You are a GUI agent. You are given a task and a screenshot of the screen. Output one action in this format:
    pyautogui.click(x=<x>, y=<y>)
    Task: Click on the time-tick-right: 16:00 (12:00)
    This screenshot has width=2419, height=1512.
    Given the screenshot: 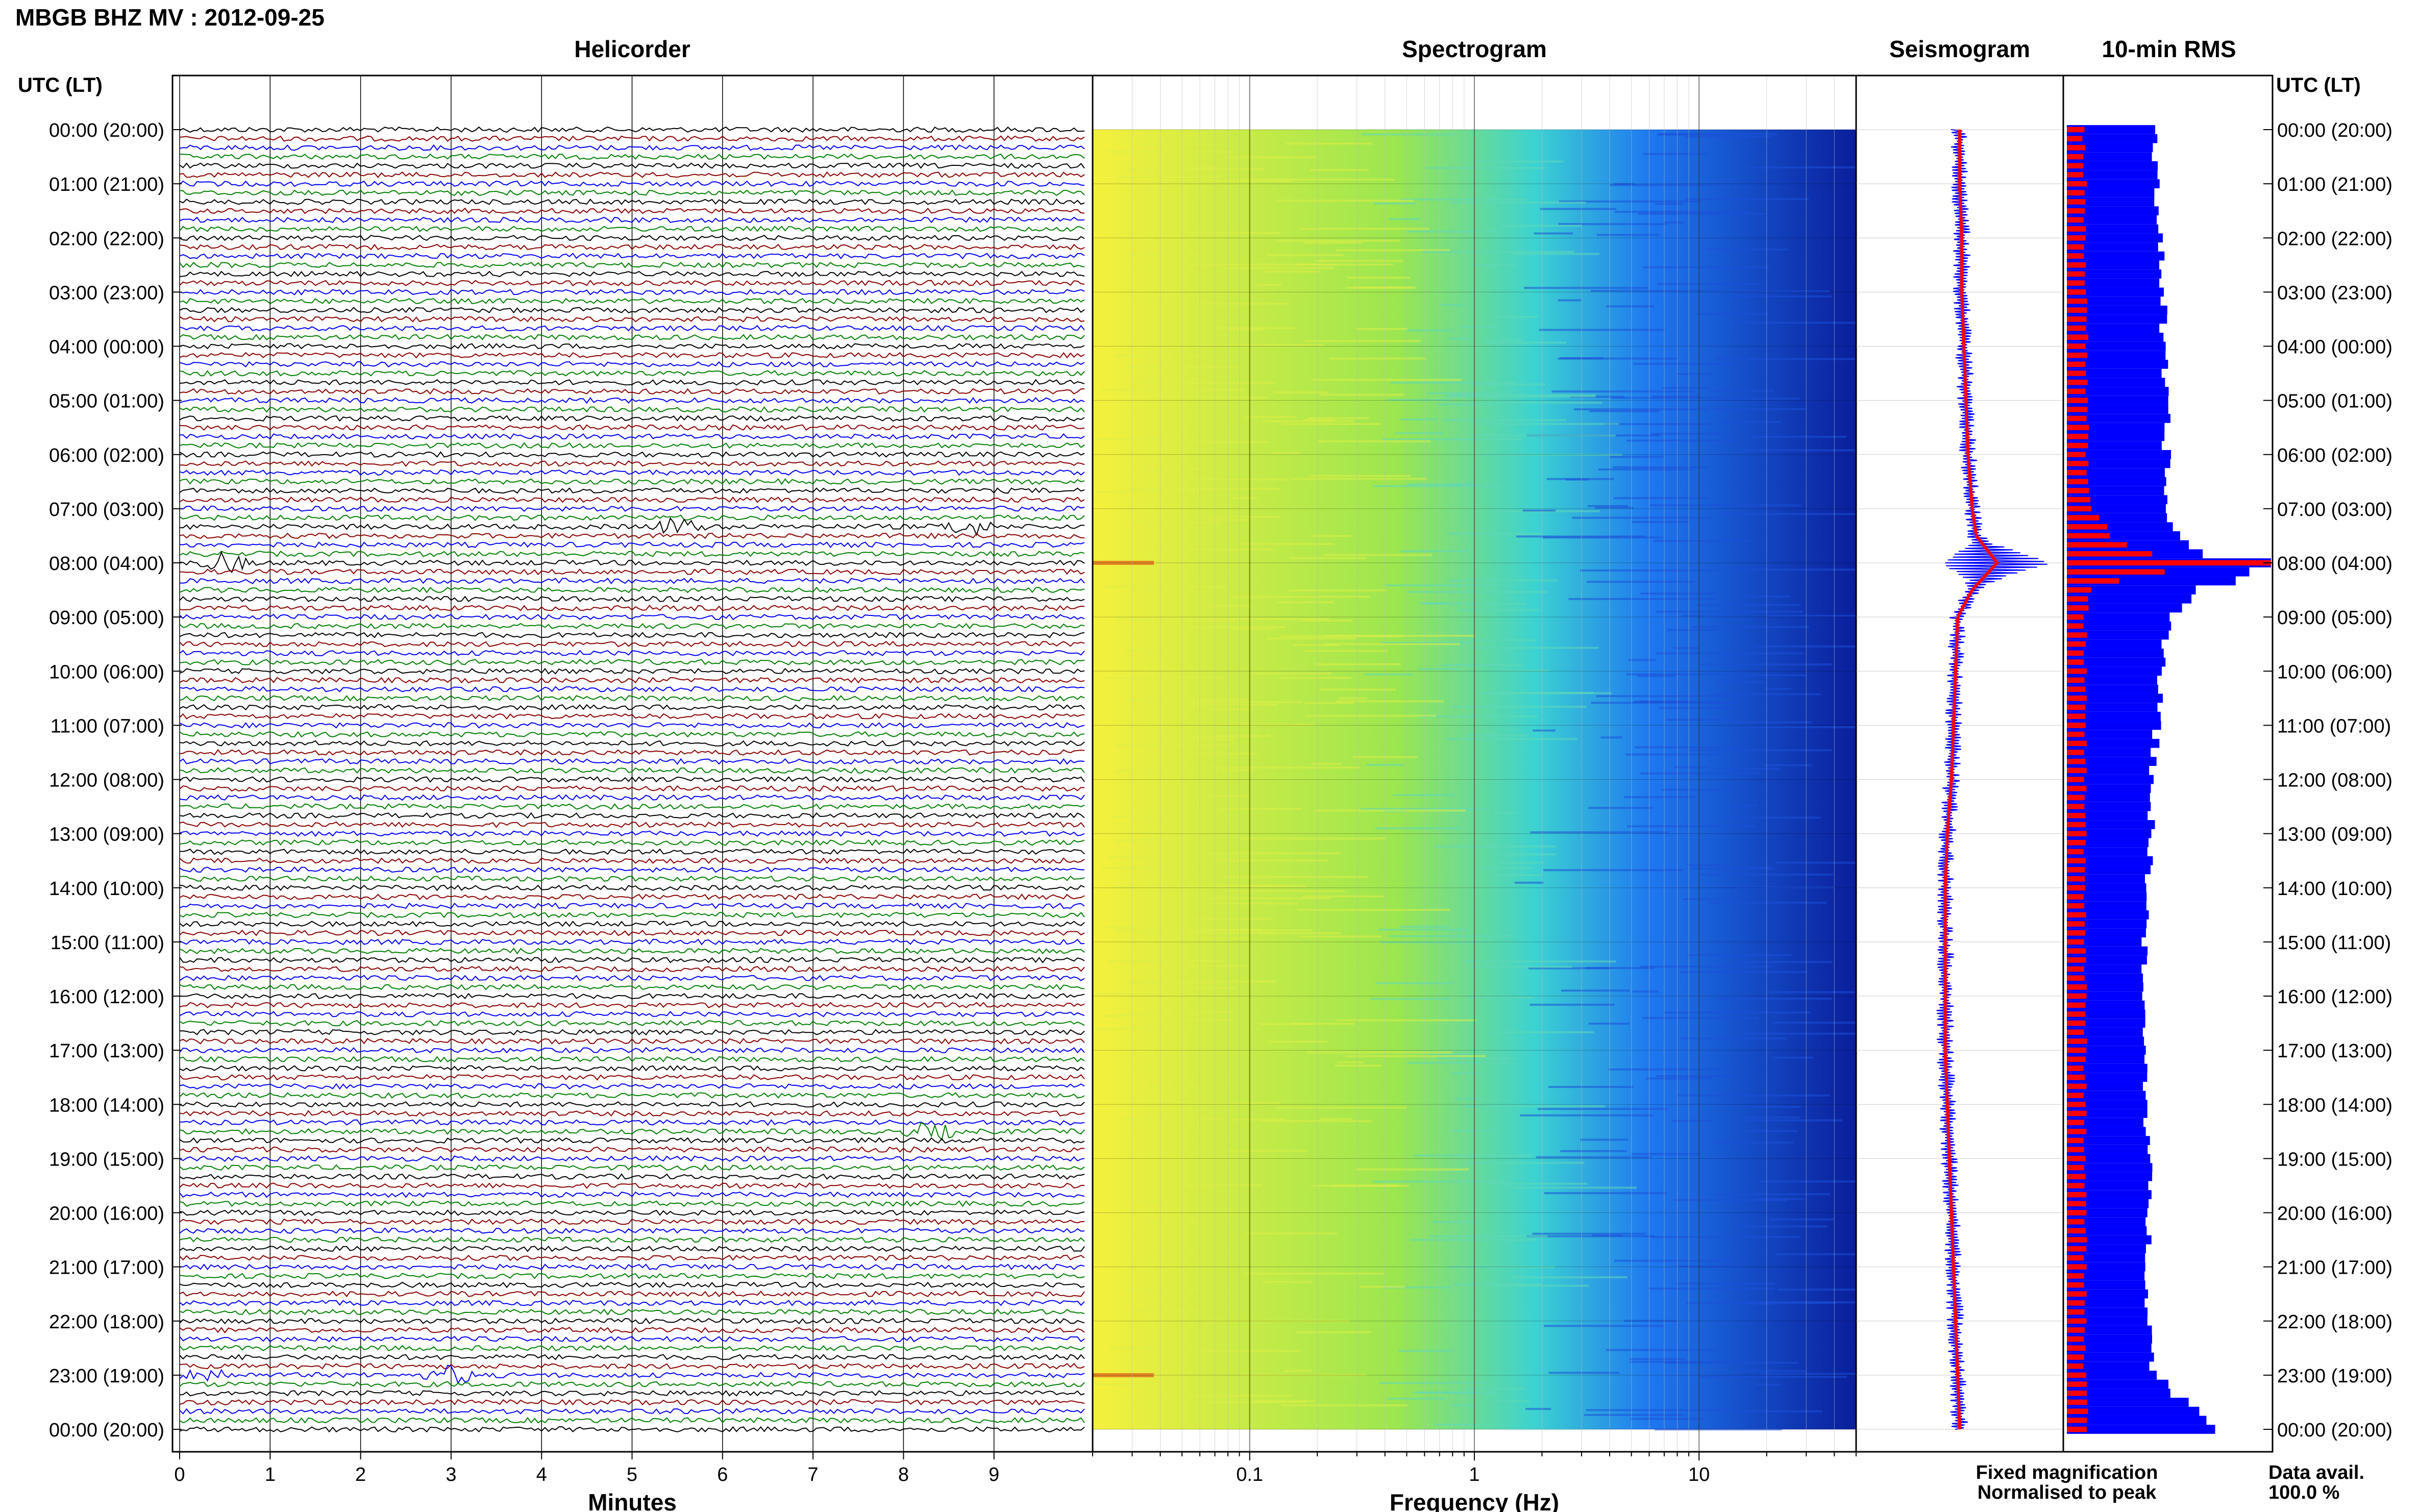 What is the action you would take?
    pyautogui.click(x=2334, y=997)
    